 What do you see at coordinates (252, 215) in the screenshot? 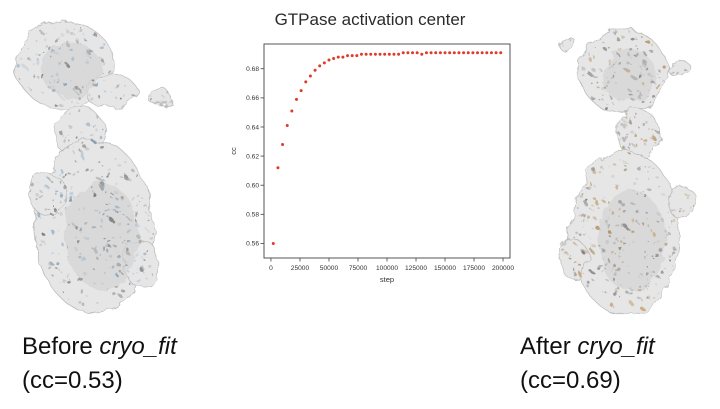
I see `svg-text: 0.58` at bounding box center [252, 215].